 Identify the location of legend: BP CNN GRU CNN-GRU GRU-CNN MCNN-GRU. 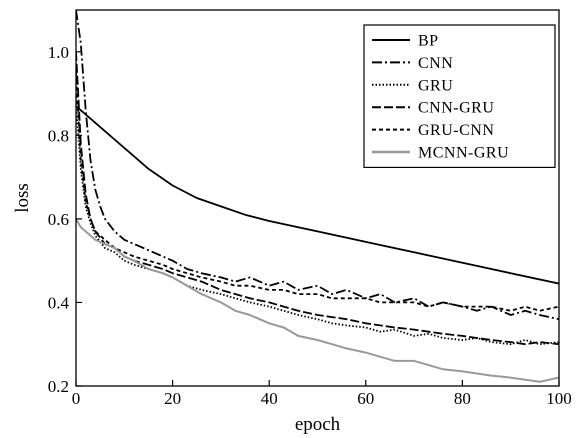
(459, 96).